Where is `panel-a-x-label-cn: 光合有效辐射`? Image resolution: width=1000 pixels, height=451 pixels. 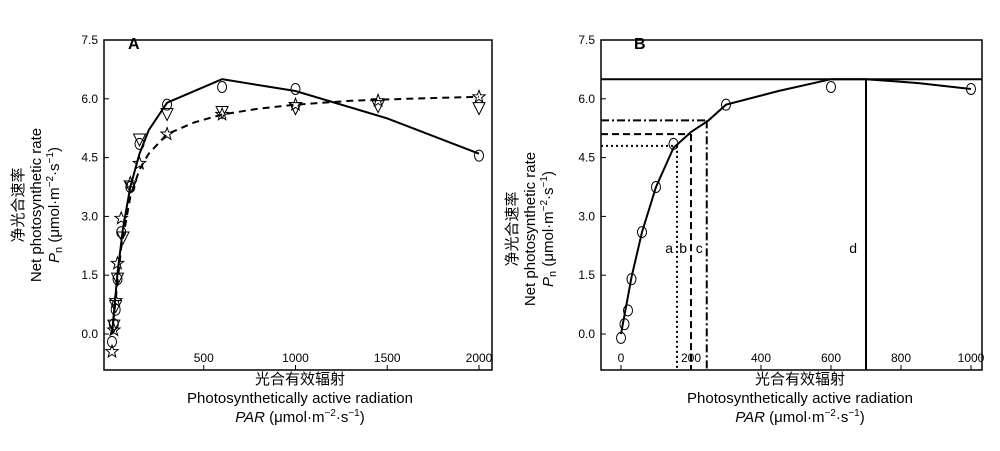 panel-a-x-label-cn: 光合有效辐射 is located at coordinates (300, 379).